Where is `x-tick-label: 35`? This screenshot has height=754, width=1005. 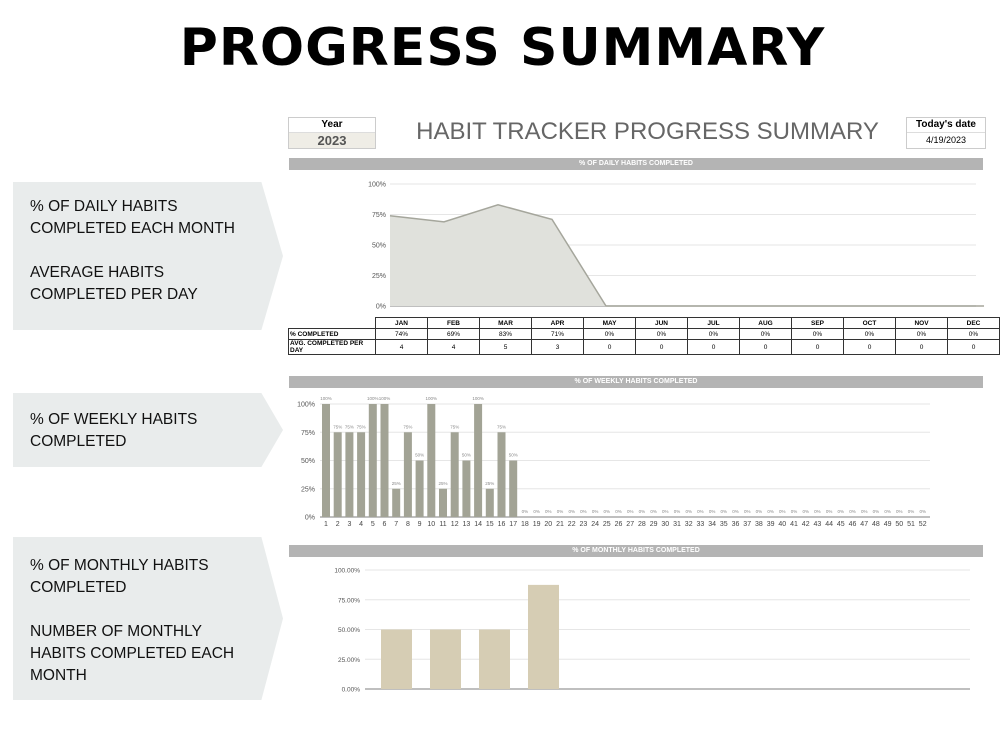
x-tick-label: 35 is located at coordinates (724, 524).